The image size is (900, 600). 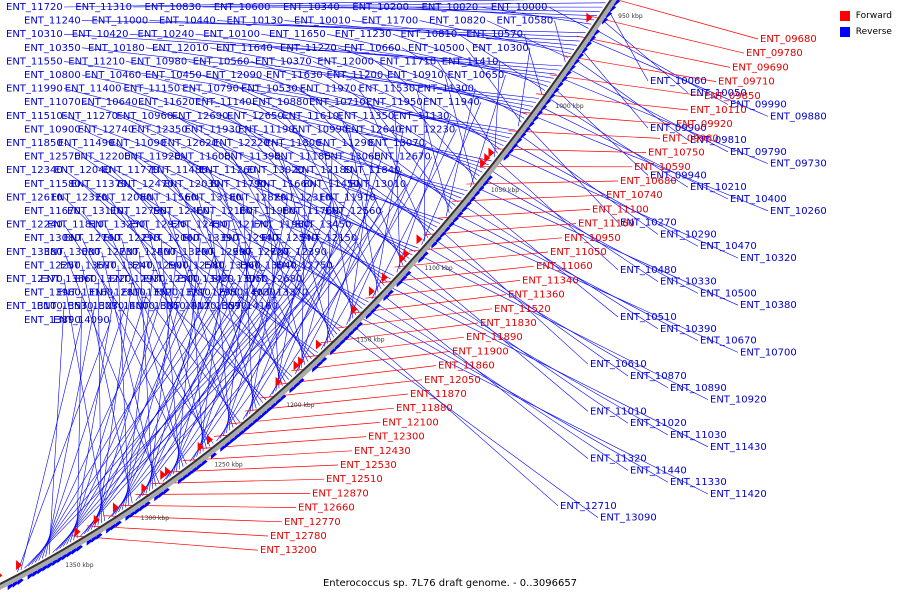 I want to click on forward-gene-label: ENT_12660, so click(x=326, y=508).